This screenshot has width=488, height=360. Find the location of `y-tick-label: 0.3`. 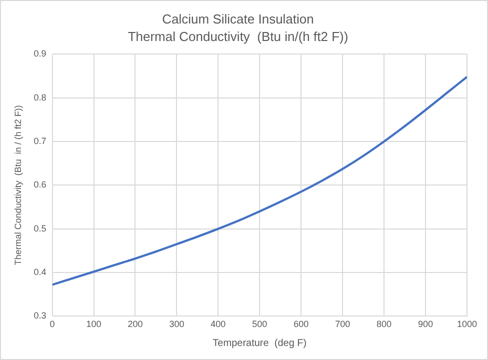

y-tick-label: 0.3 is located at coordinates (40, 315).